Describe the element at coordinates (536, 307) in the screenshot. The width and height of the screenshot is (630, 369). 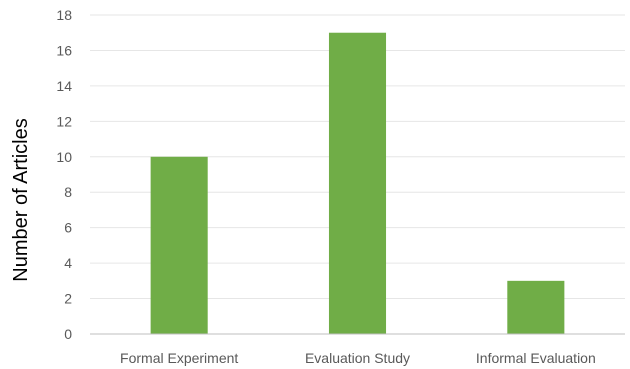
I see `bar-informal-evaluation` at that location.